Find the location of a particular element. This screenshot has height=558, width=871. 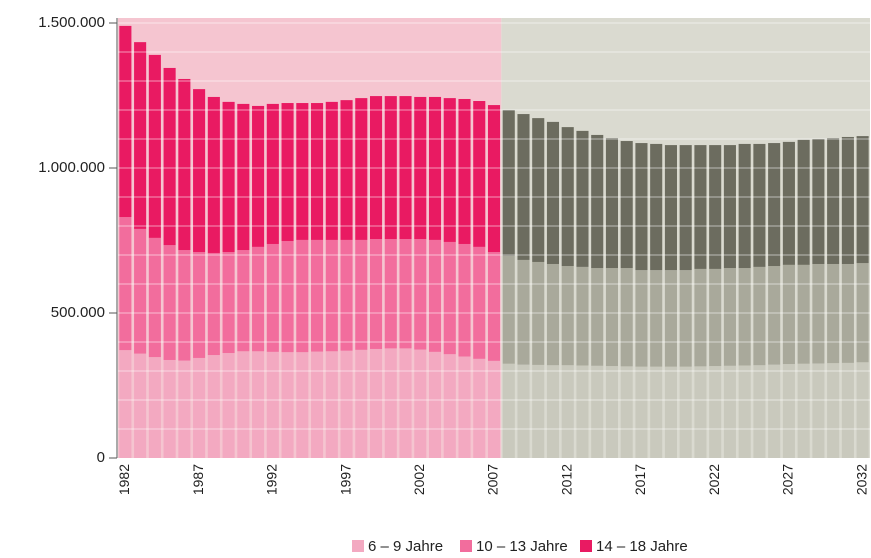

x-tick-label: 2007 is located at coordinates (493, 479).